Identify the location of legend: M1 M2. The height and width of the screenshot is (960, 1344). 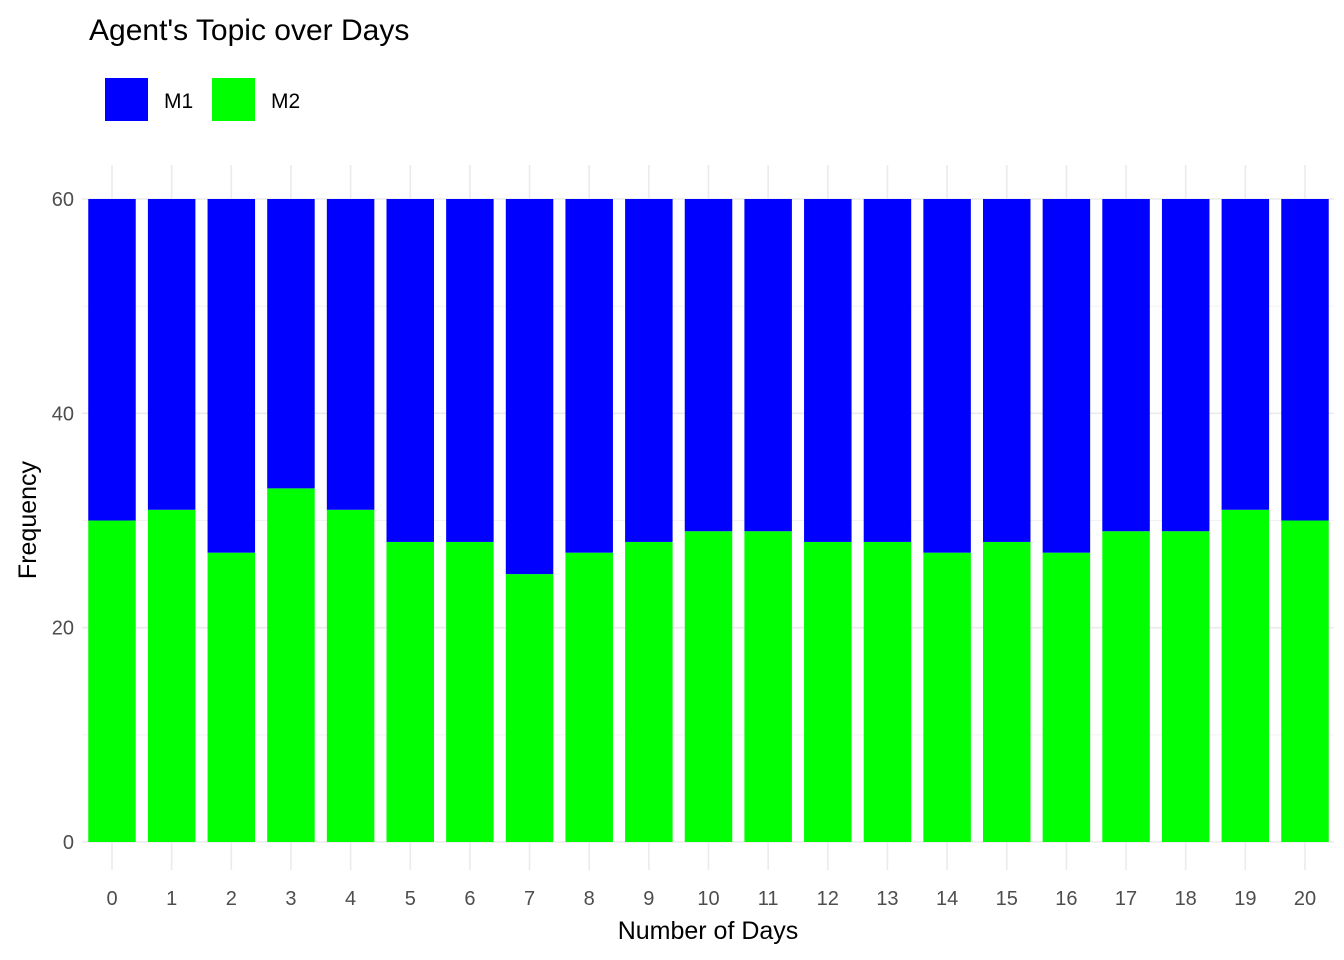
(202, 99).